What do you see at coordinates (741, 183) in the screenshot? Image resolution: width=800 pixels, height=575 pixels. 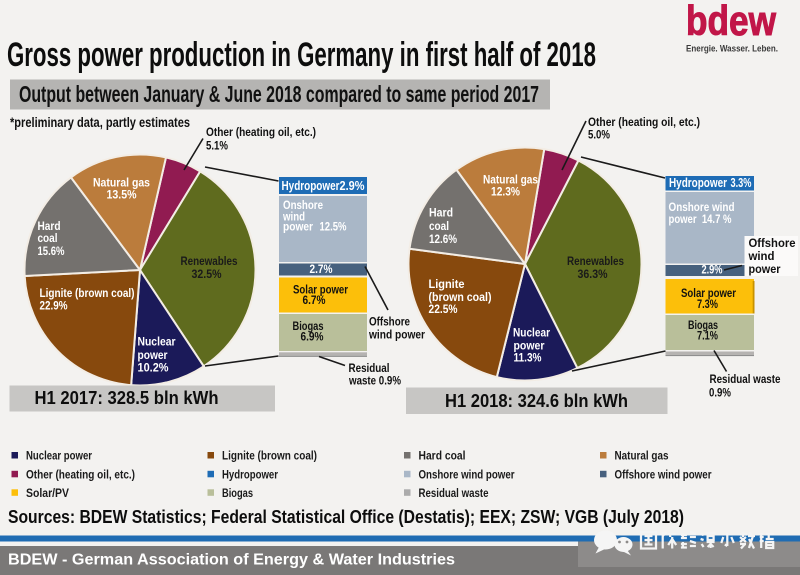 I see `svg-text: 3.3%` at bounding box center [741, 183].